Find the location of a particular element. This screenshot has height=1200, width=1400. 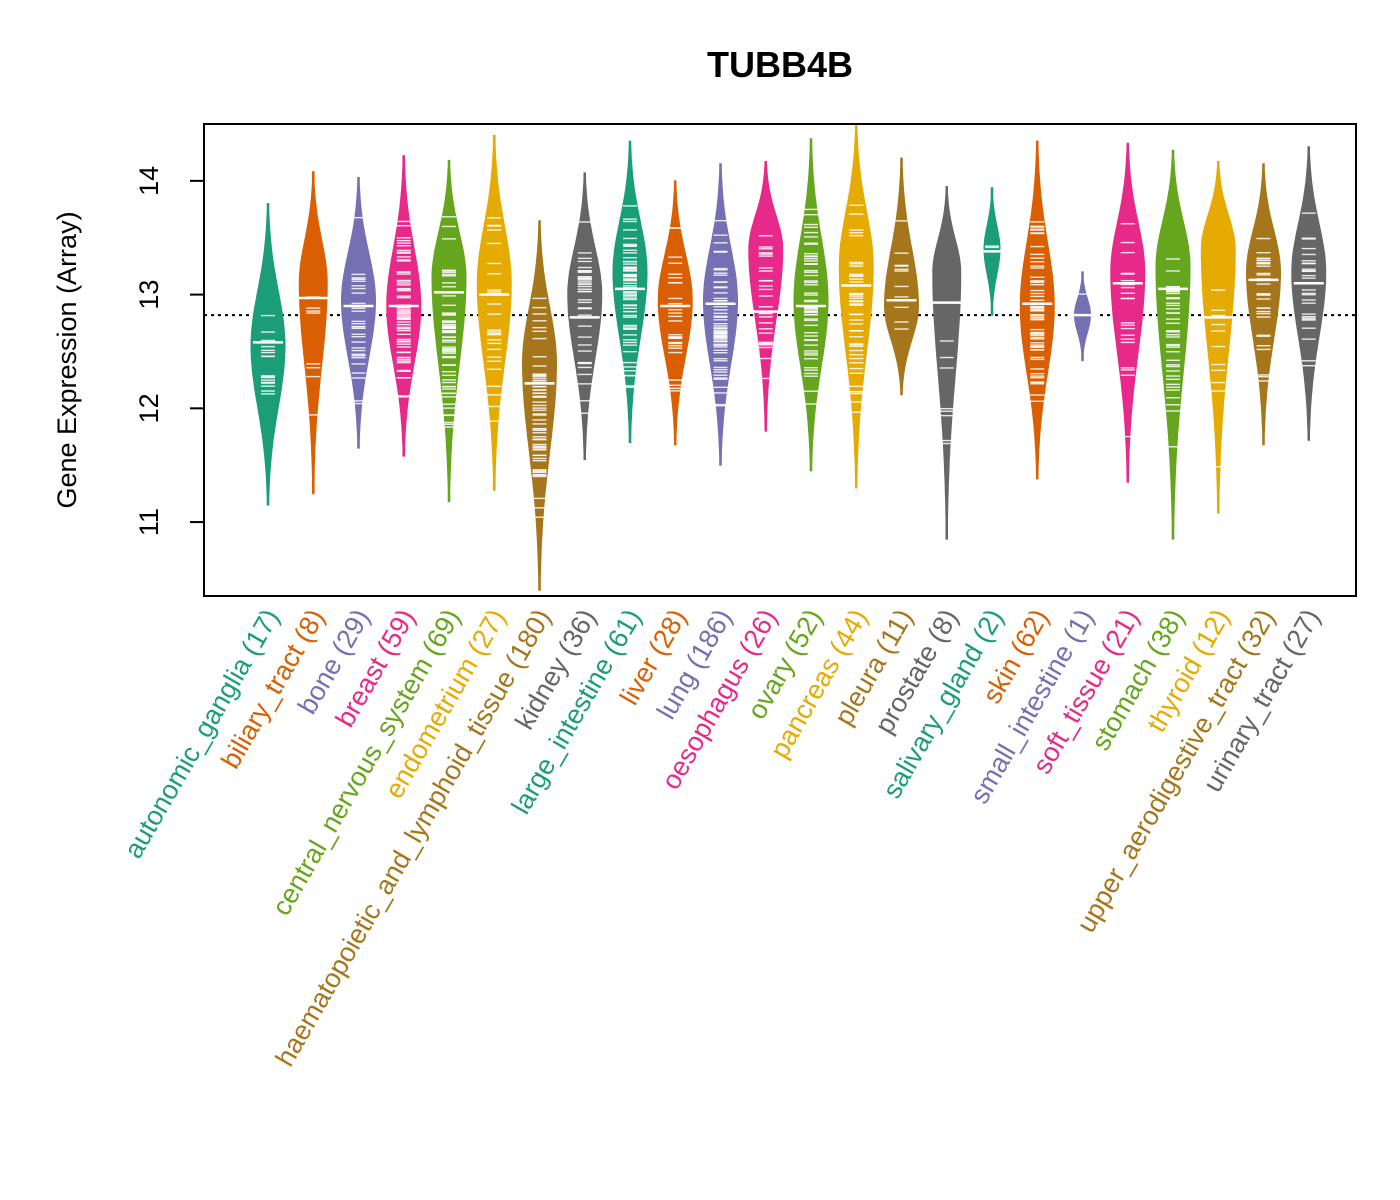

bean-oesophagus is located at coordinates (766, 296).